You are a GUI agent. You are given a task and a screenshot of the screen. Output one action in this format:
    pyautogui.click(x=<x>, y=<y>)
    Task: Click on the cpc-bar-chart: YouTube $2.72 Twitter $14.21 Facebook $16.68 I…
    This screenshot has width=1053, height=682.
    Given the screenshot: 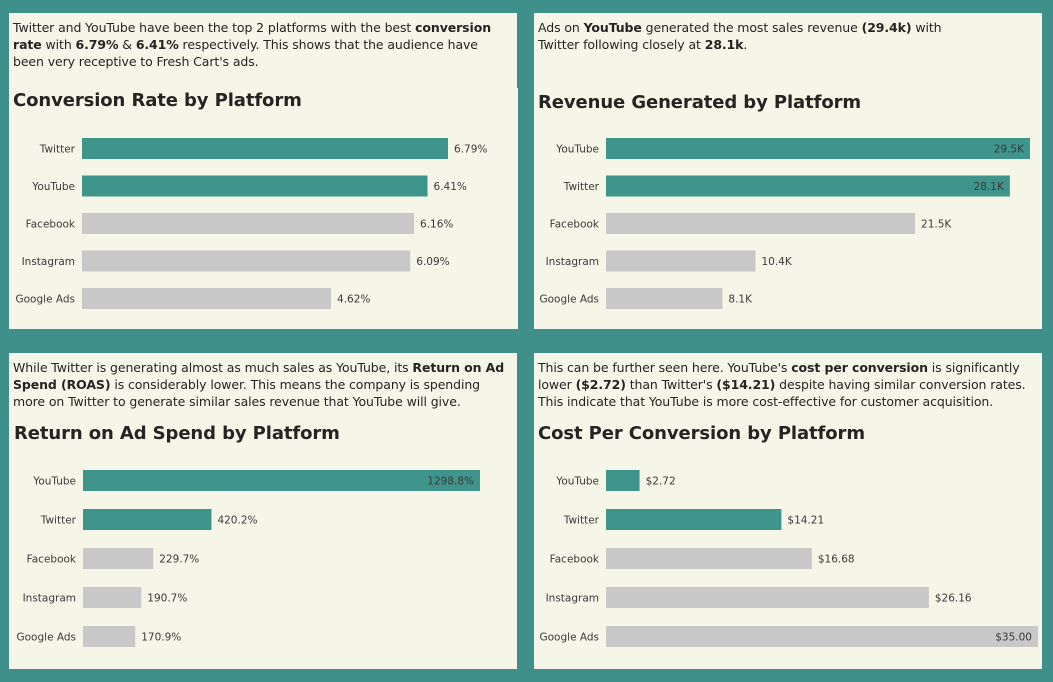 What is the action you would take?
    pyautogui.click(x=789, y=558)
    